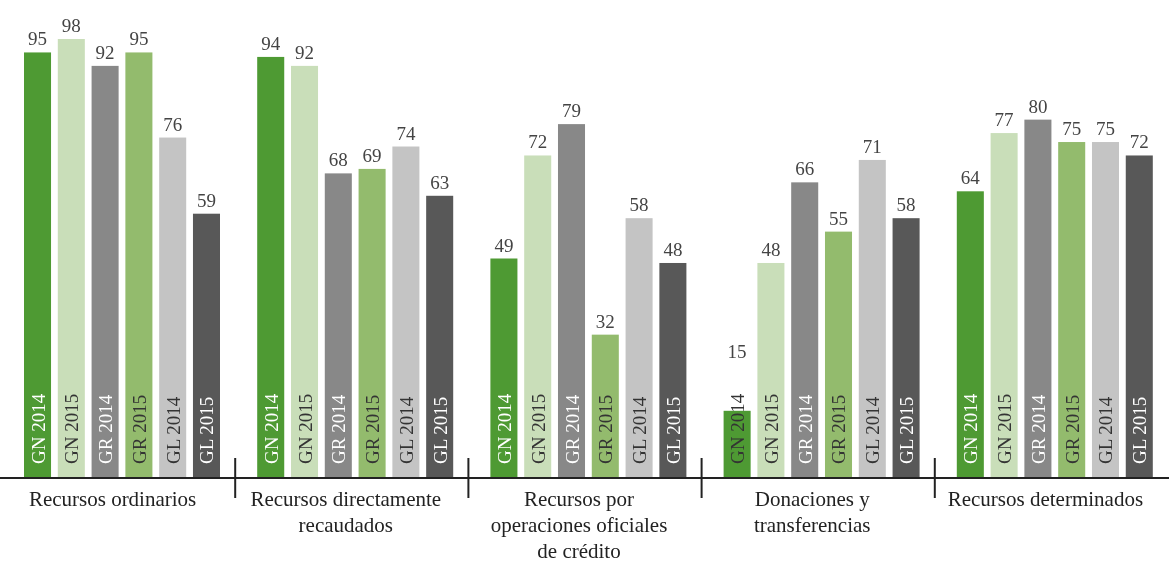 The image size is (1169, 567). I want to click on data-label: 94, so click(271, 43).